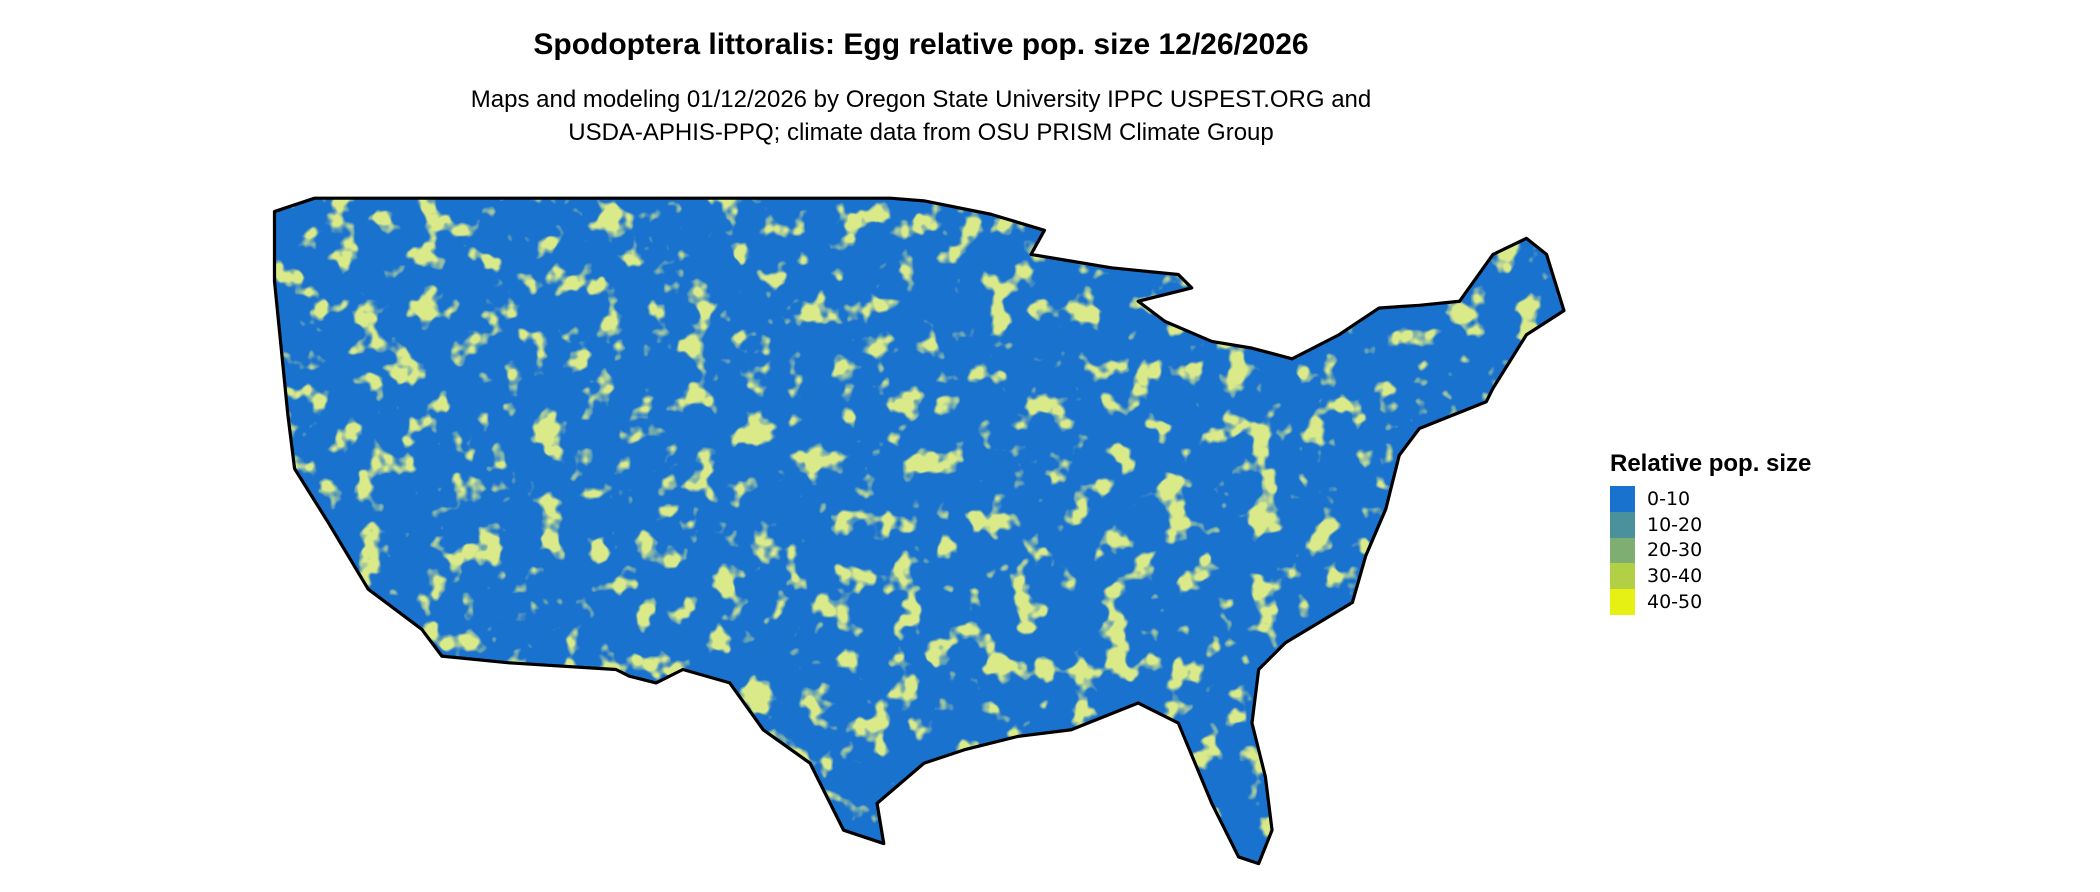  Describe the element at coordinates (1675, 576) in the screenshot. I see `legend-label: 30-40` at that location.